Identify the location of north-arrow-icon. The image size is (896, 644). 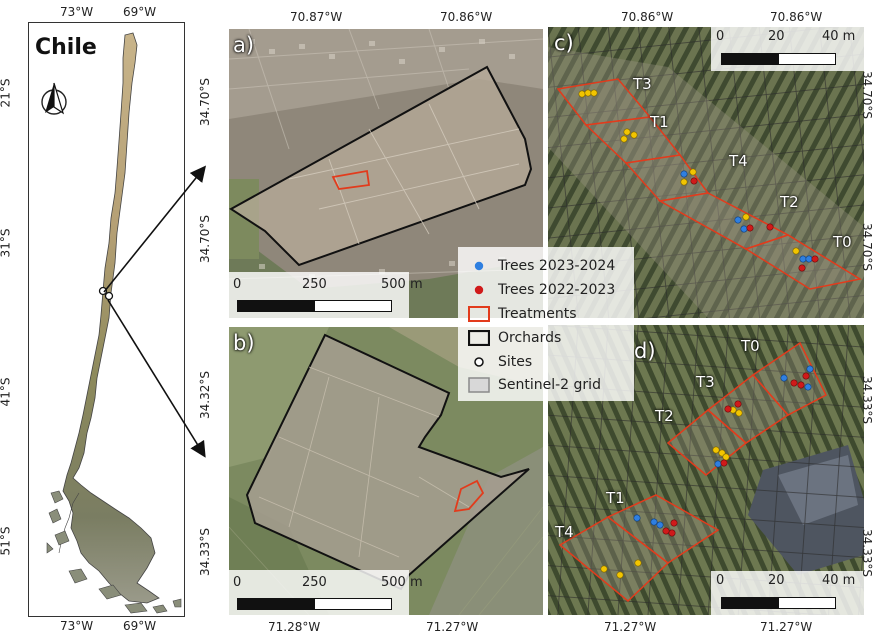
(54, 98).